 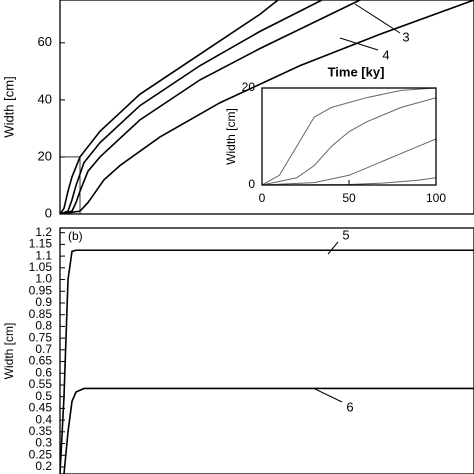 I want to click on zoom-box, so click(x=70, y=185).